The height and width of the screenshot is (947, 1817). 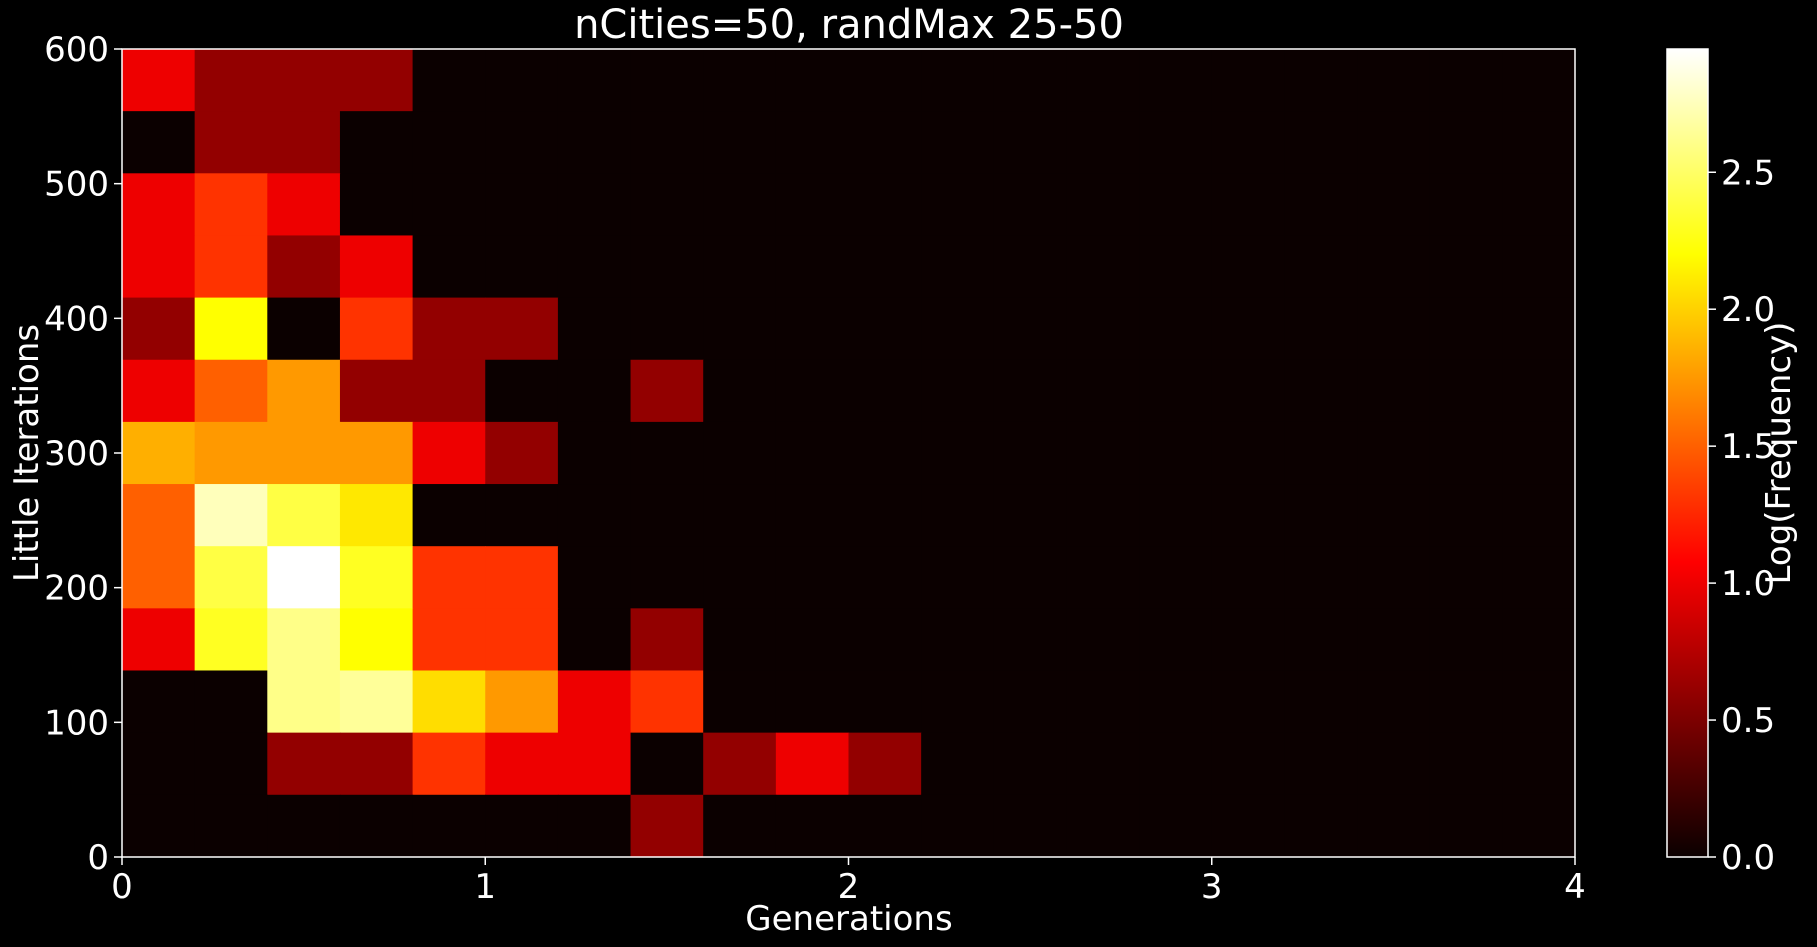 I want to click on x-axis: 0 1 2 3 4, so click(x=848, y=882).